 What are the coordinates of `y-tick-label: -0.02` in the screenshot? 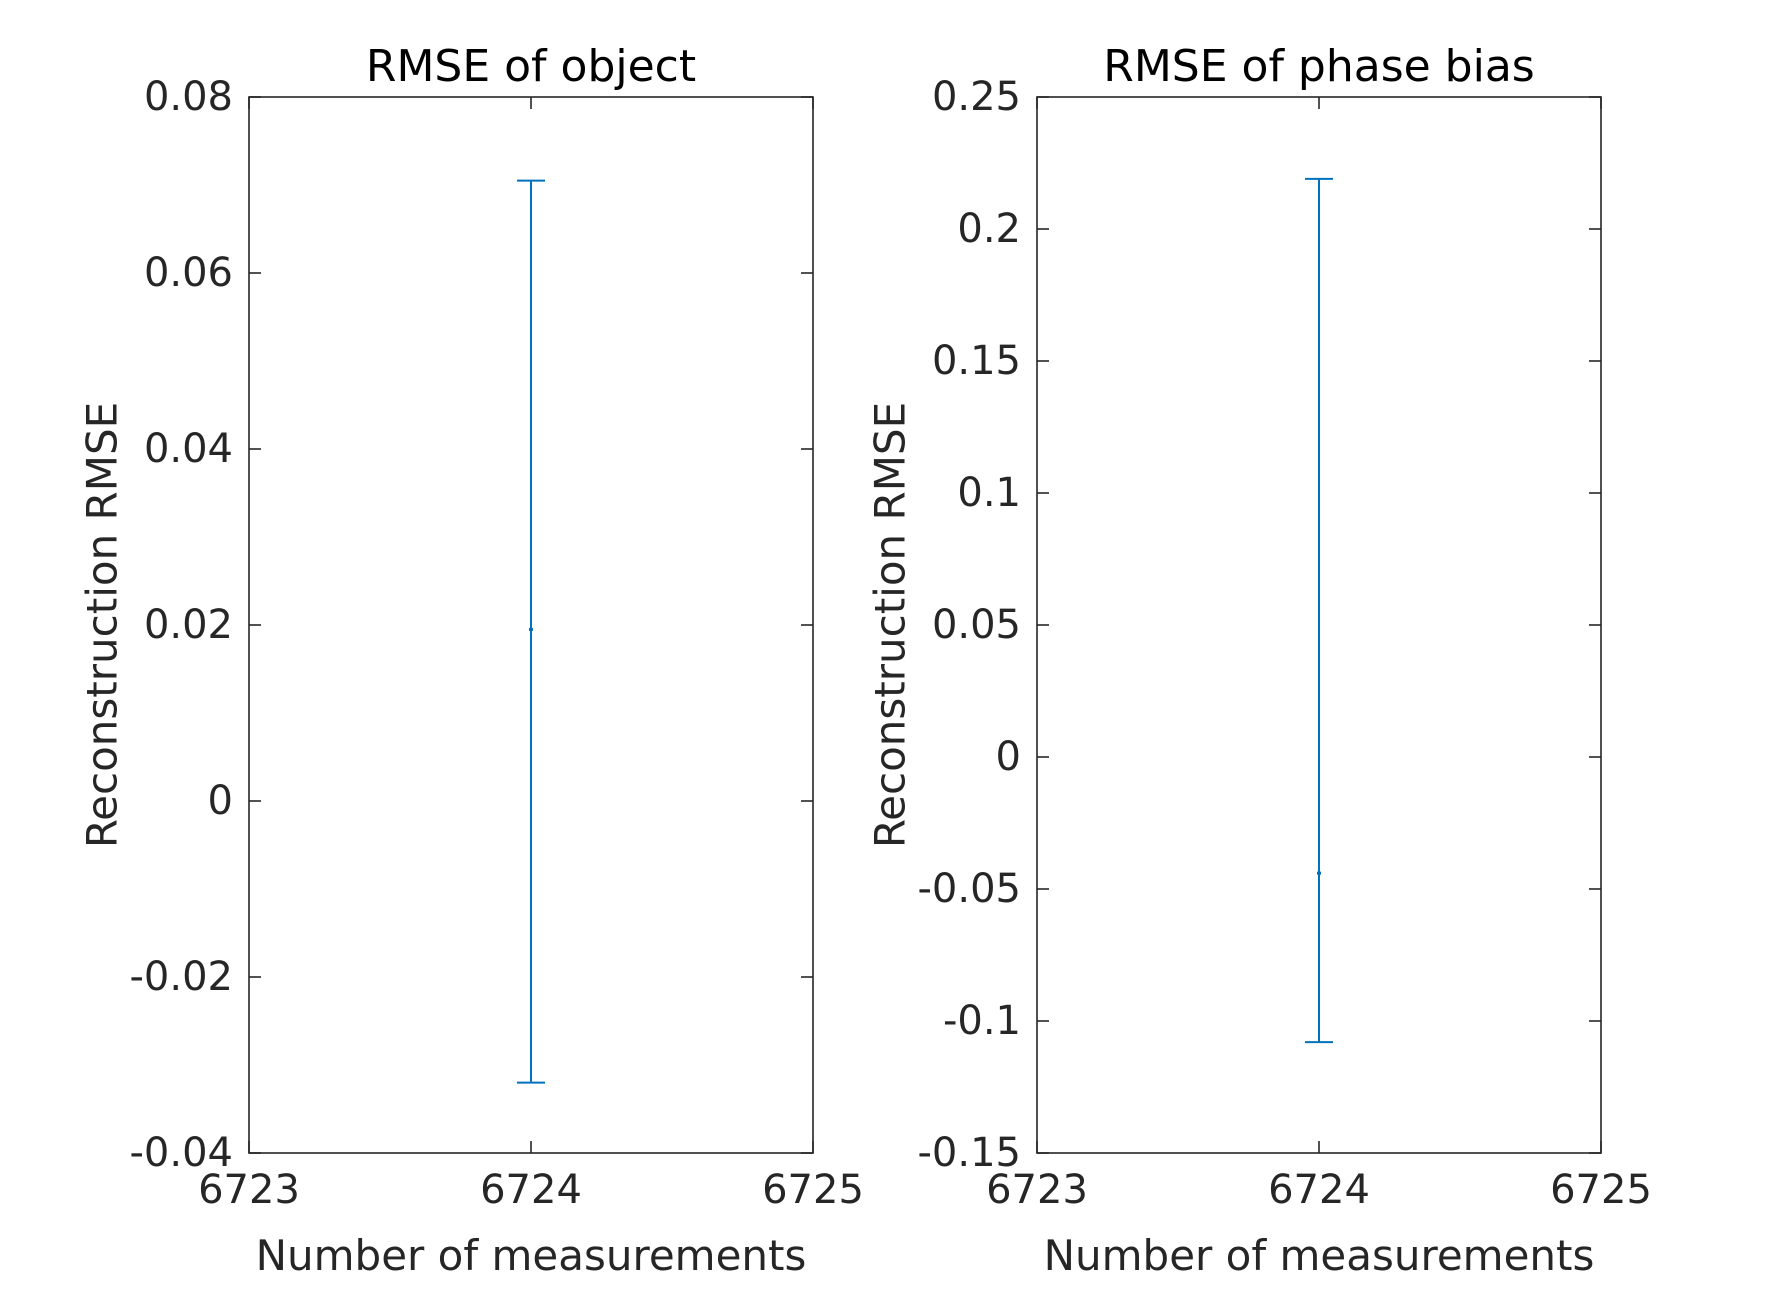 It's located at (182, 977).